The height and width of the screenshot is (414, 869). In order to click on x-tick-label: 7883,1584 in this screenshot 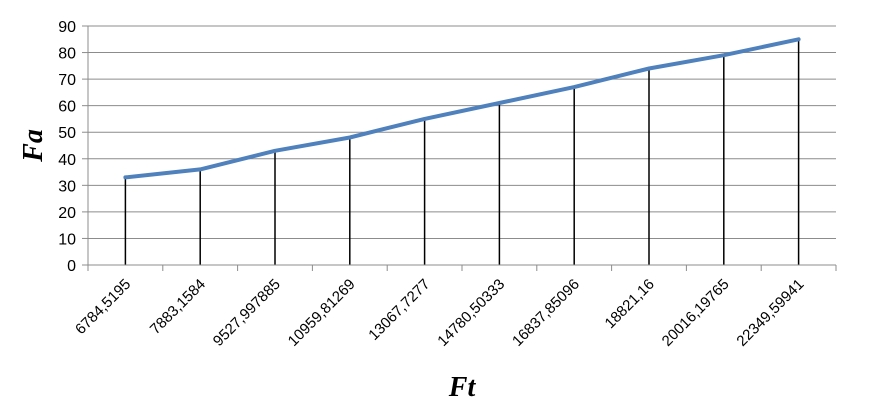, I will do `click(178, 307)`.